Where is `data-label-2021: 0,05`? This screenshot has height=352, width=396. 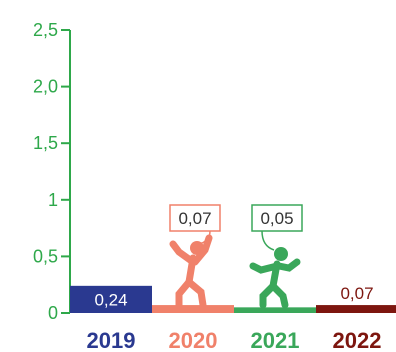 data-label-2021: 0,05 is located at coordinates (276, 218).